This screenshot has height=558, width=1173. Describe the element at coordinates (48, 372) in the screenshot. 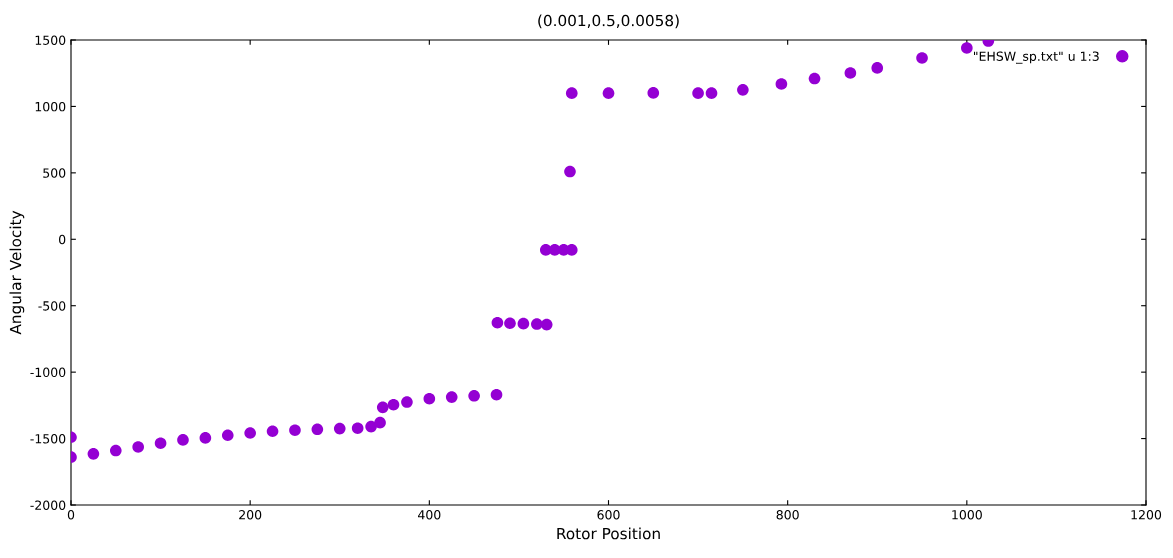

I see `y-tick-label: -1000` at that location.